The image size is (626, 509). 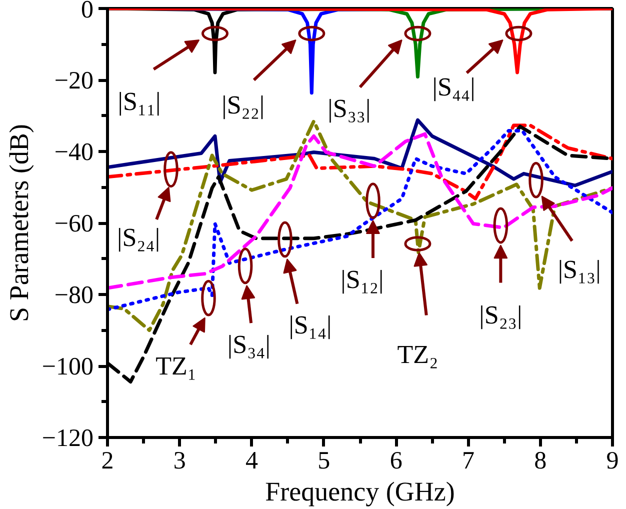 I want to click on y-tick-label: −120, so click(x=68, y=438).